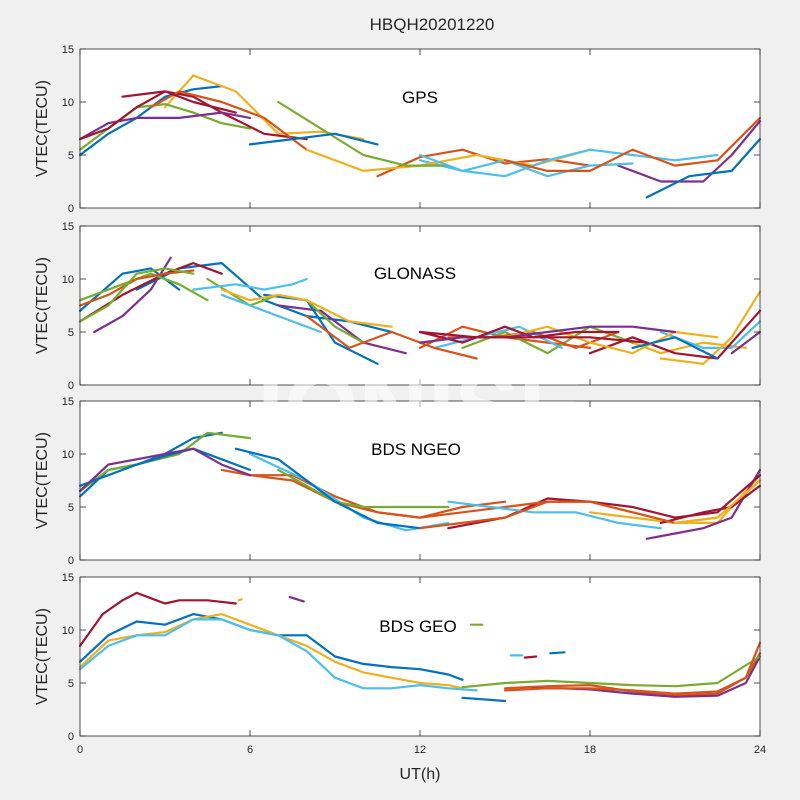  Describe the element at coordinates (250, 750) in the screenshot. I see `x-tick-label: 6` at that location.